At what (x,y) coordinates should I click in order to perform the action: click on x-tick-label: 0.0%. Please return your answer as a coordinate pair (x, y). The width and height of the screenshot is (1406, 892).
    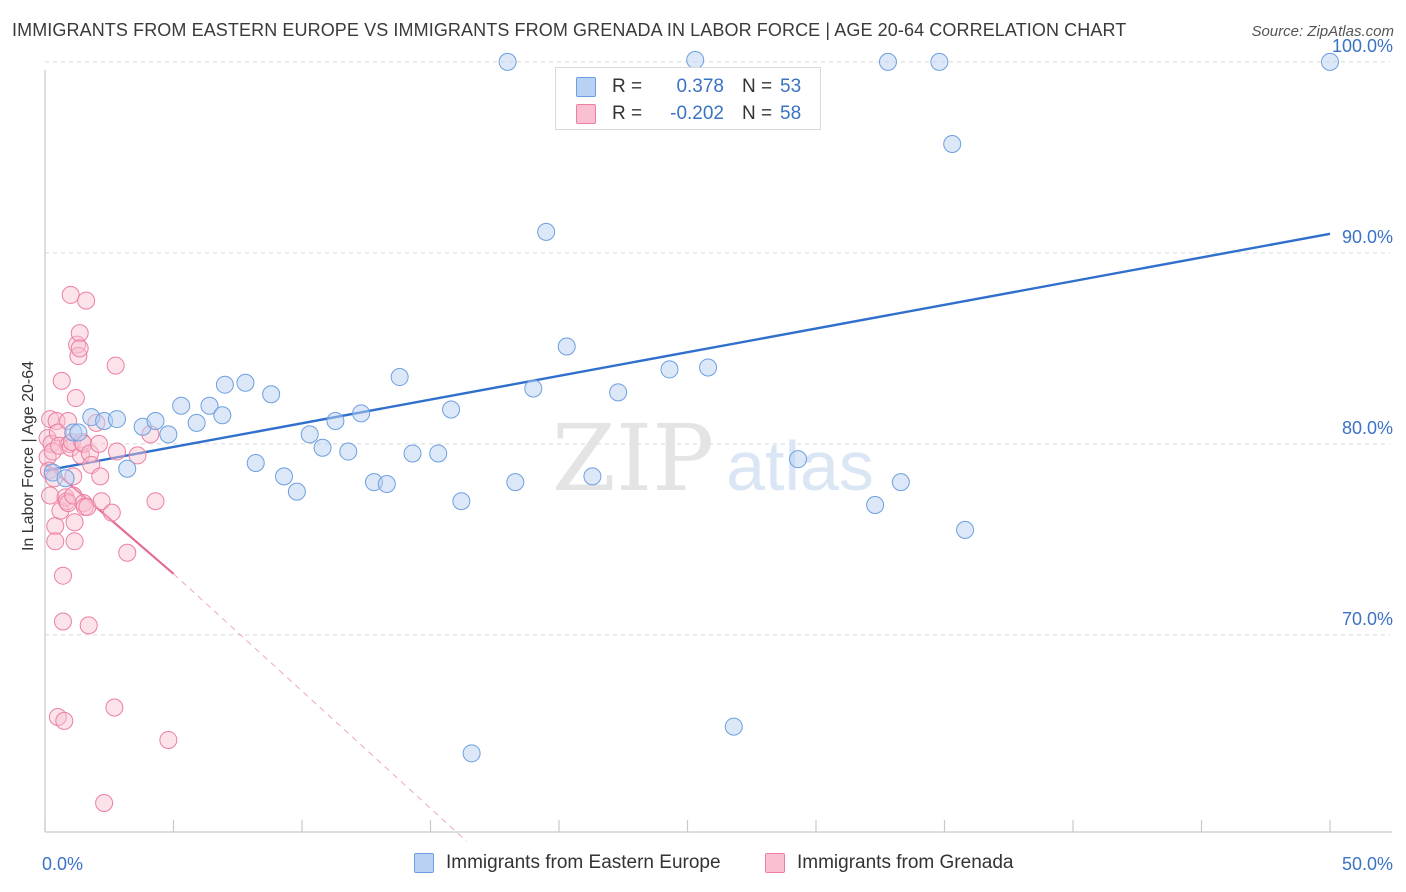
    Looking at the image, I should click on (62, 864).